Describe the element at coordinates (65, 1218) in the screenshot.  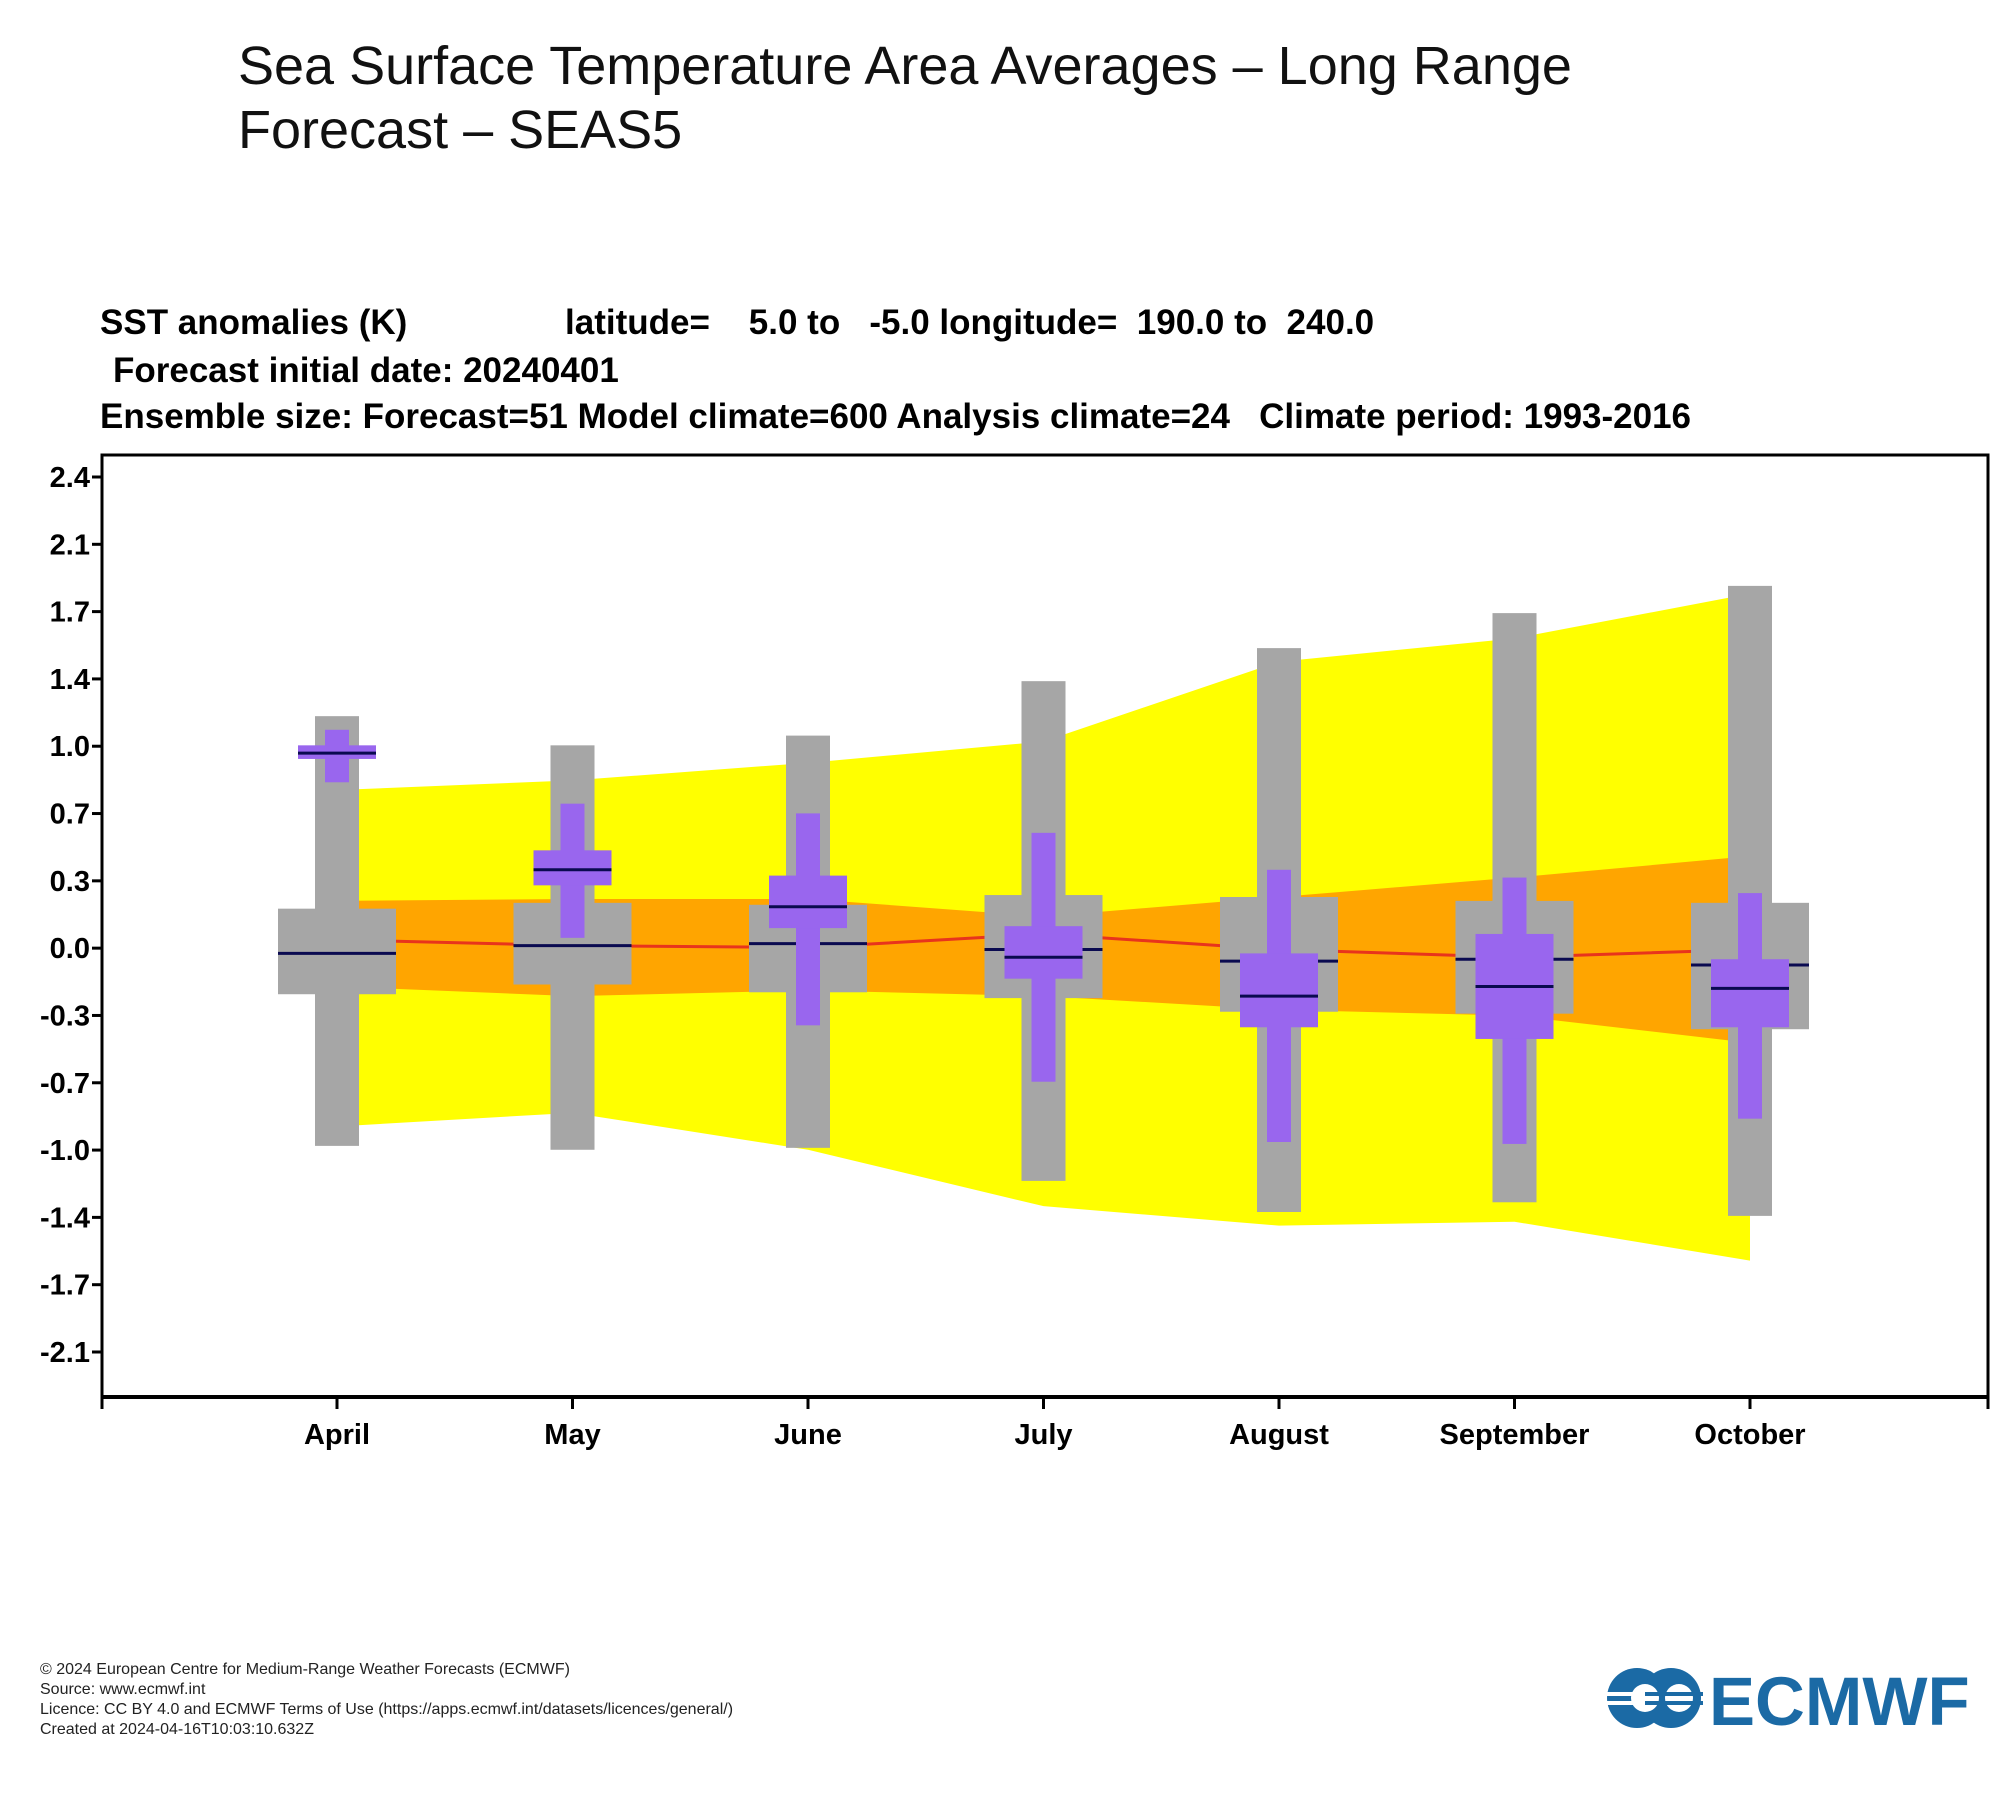
I see `y-tick-label: -1.4` at that location.